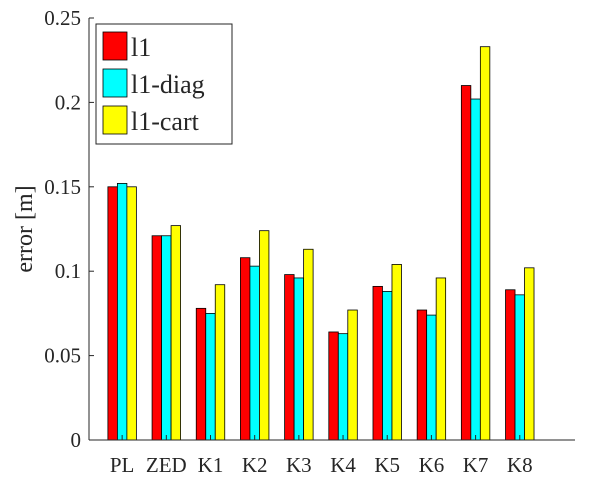 The width and height of the screenshot is (598, 486). I want to click on x-tick-label-K8: K8, so click(520, 465).